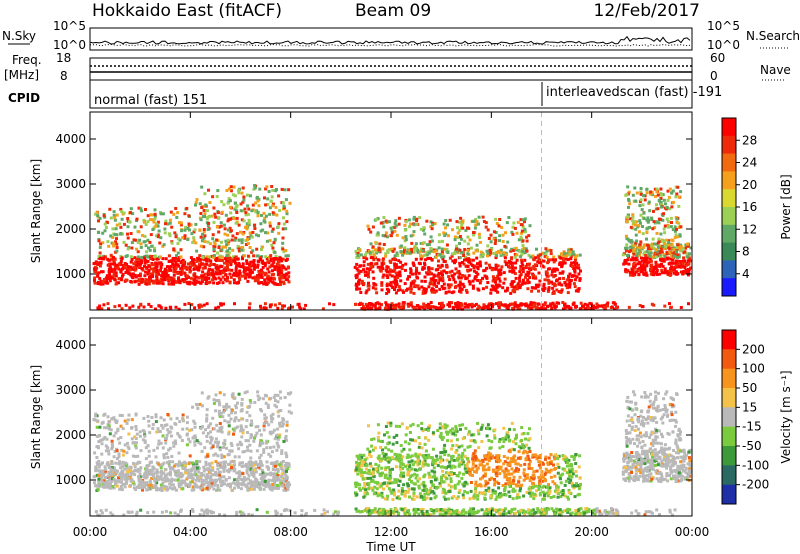  What do you see at coordinates (69, 45) in the screenshot?
I see `noise-tick-left: 10^0` at bounding box center [69, 45].